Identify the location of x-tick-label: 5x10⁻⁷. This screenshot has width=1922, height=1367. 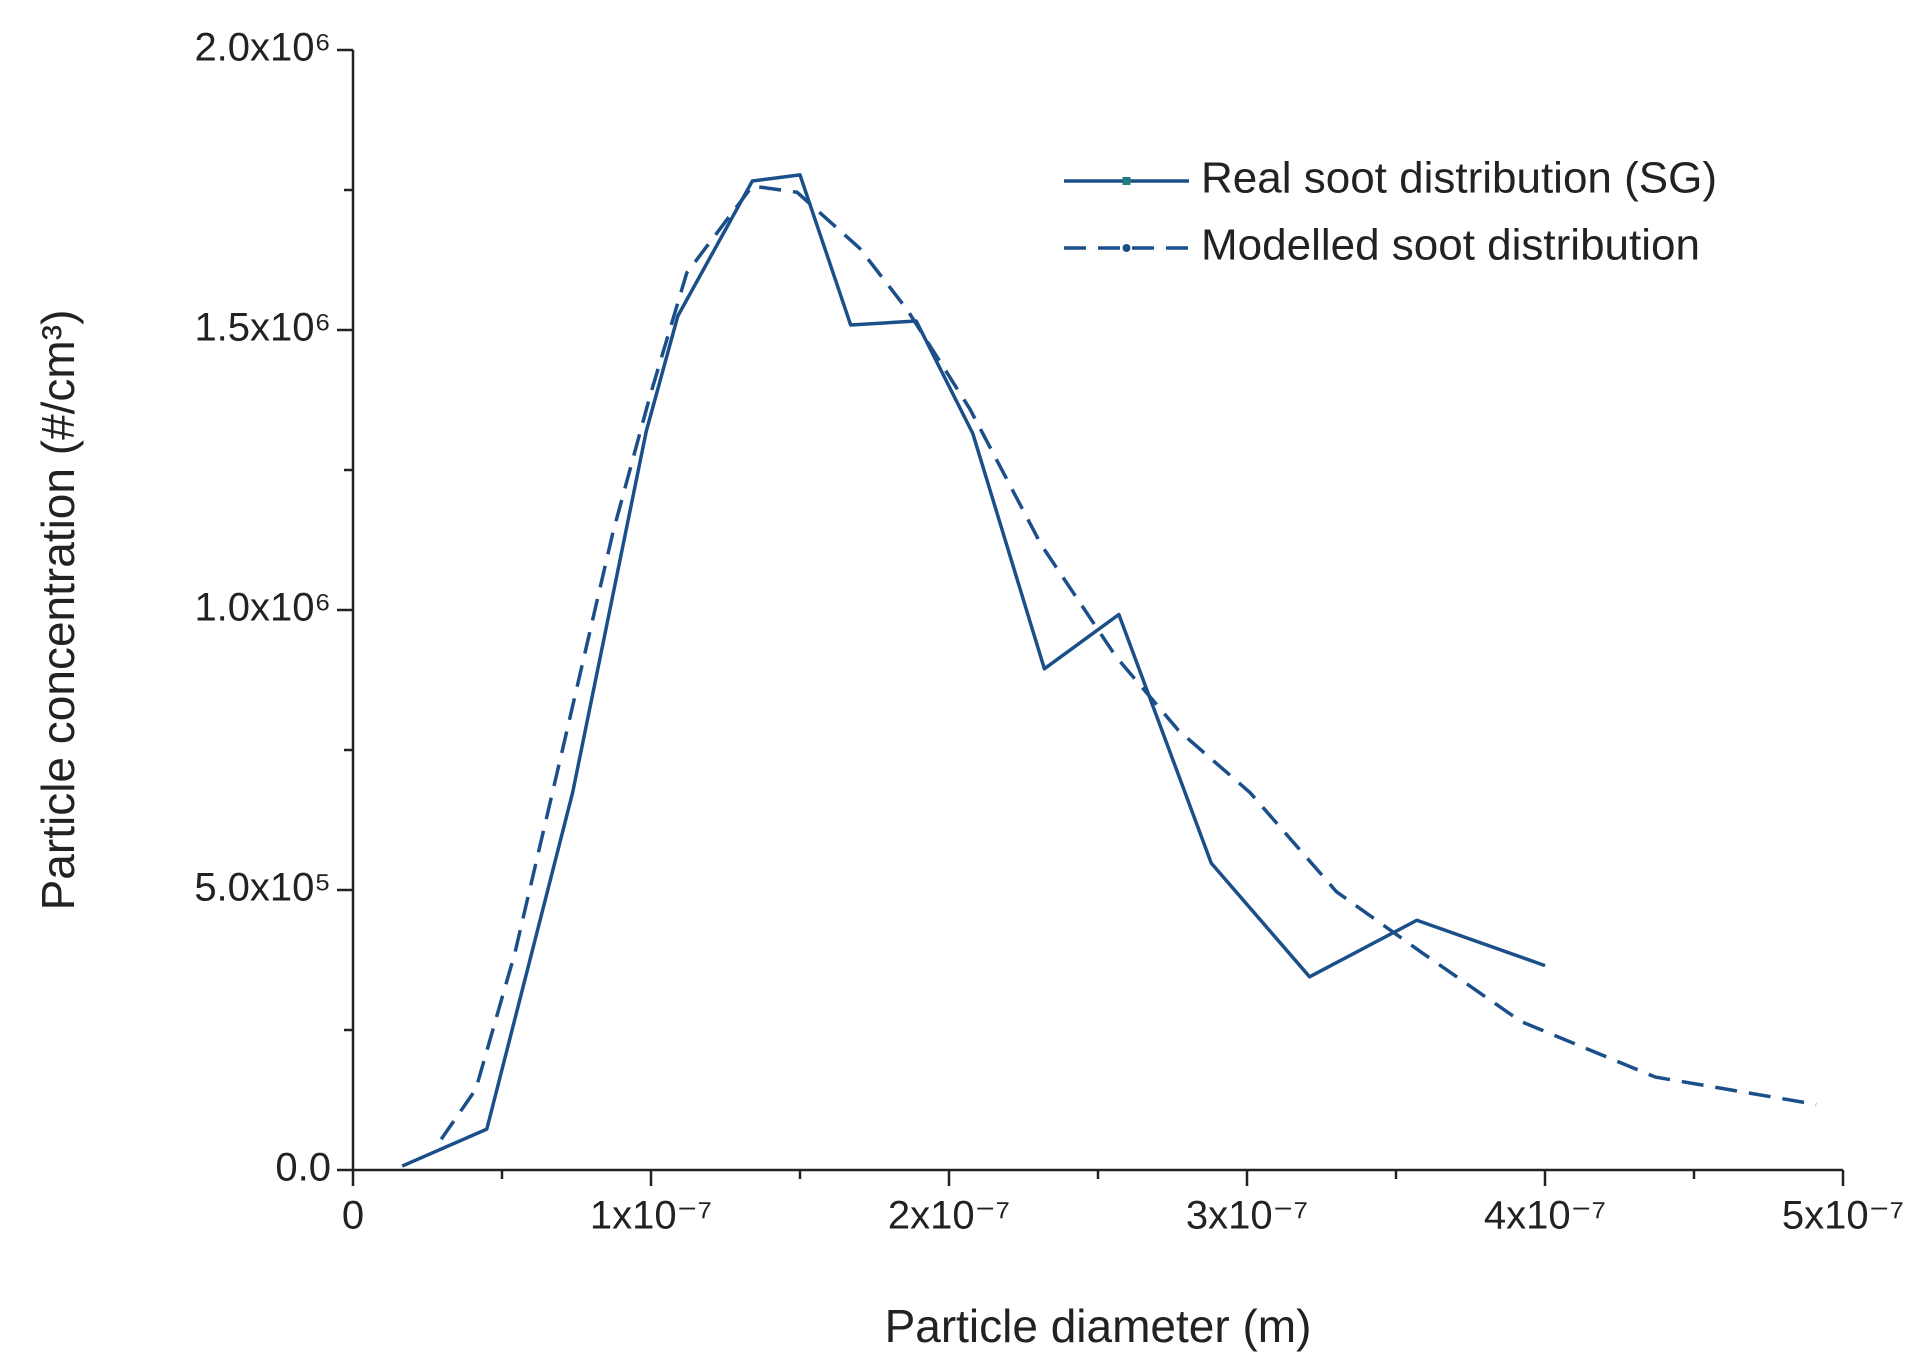
(1843, 1216).